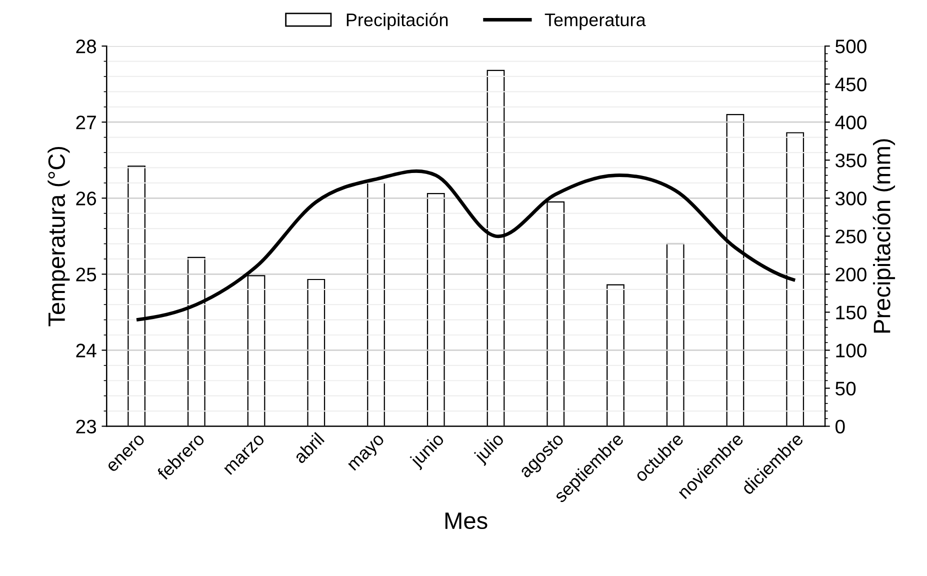 The image size is (927, 576). Describe the element at coordinates (846, 389) in the screenshot. I see `y2-tick-label: 50` at that location.